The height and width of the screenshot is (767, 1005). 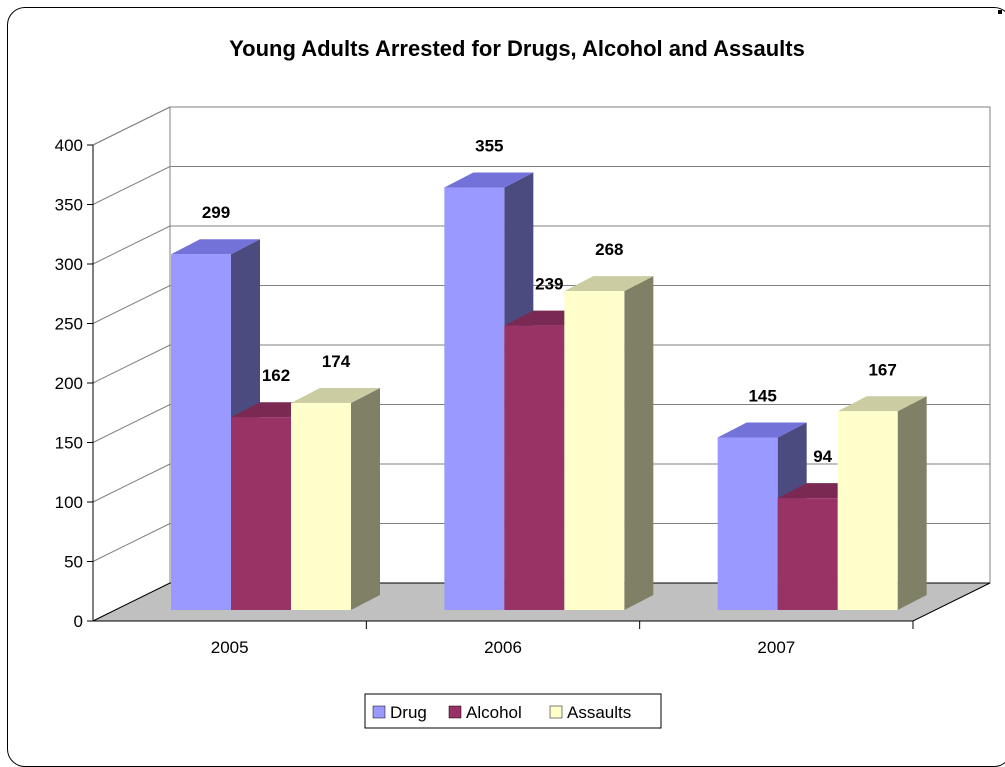 I want to click on data-label: 268, so click(x=609, y=249).